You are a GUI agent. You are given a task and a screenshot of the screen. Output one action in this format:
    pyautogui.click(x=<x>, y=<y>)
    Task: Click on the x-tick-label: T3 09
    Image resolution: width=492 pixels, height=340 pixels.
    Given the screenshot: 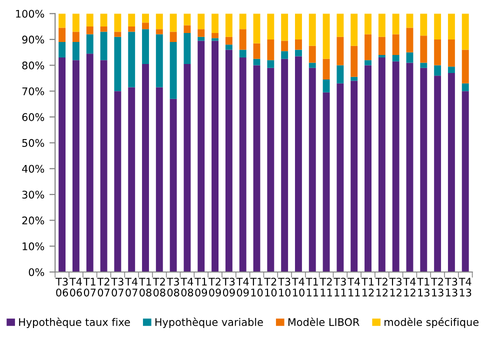 What is the action you would take?
    pyautogui.click(x=228, y=287)
    